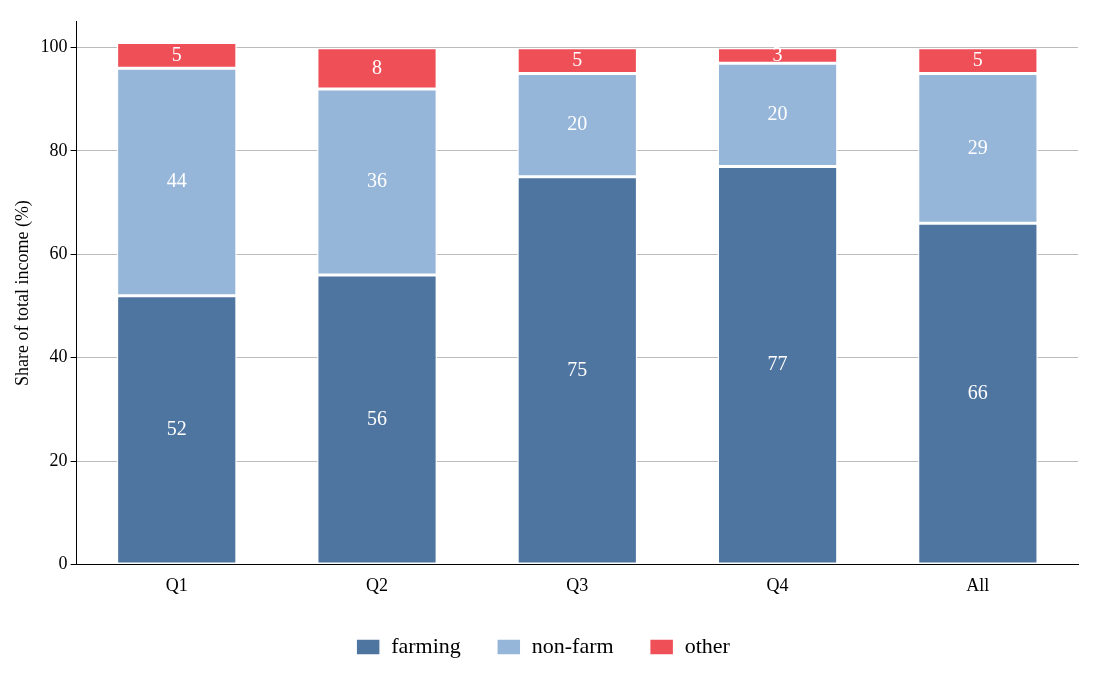 The height and width of the screenshot is (677, 1096). I want to click on x-tick-label: Q1, so click(176, 584).